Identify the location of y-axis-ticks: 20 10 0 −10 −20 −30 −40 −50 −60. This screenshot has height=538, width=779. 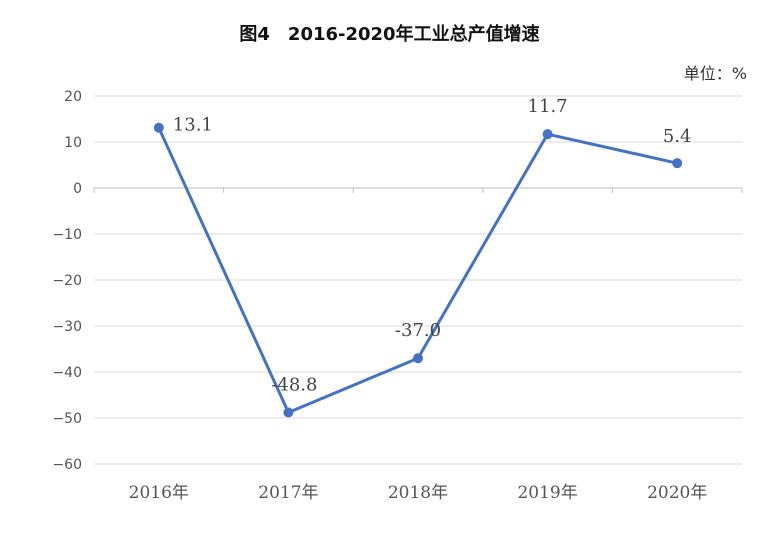
(67, 281).